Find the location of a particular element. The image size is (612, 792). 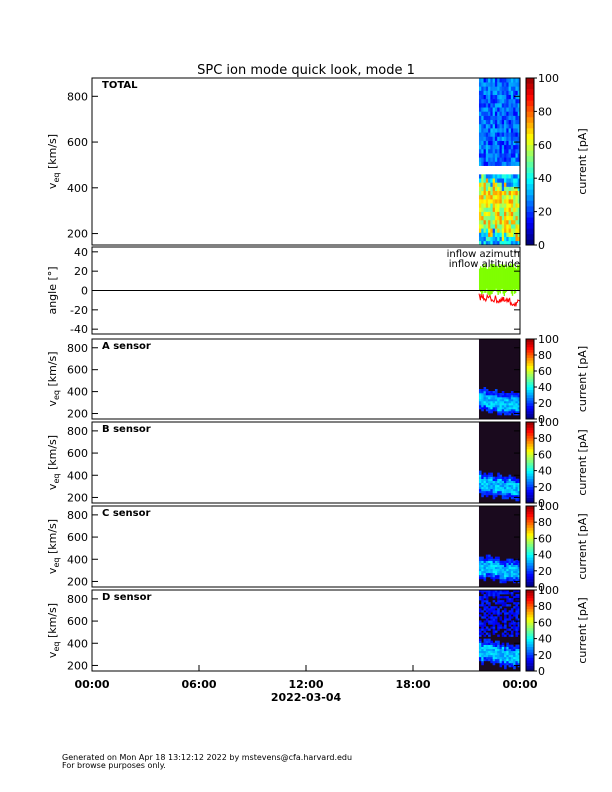

azimuth-line is located at coordinates (499, 300).